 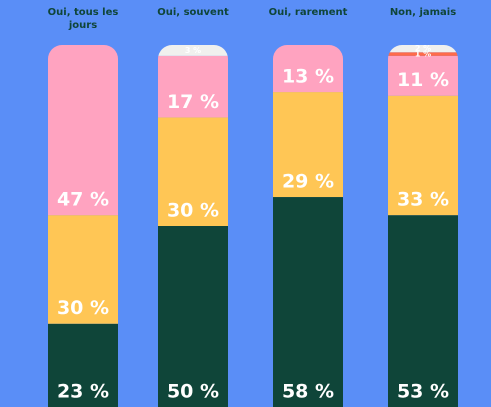 I want to click on value-label: 2 %, so click(x=423, y=48).